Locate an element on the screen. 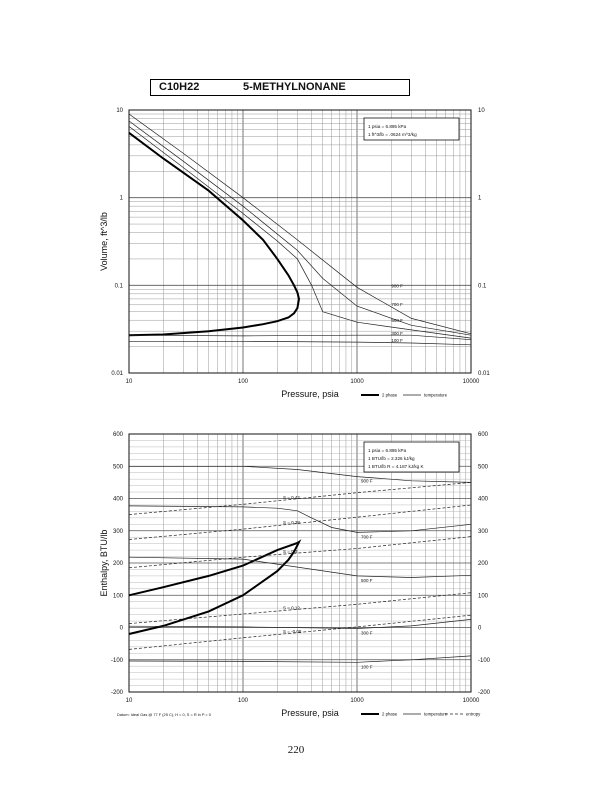 This screenshot has height=800, width=592. y-tick-label-right: 600 is located at coordinates (483, 435).